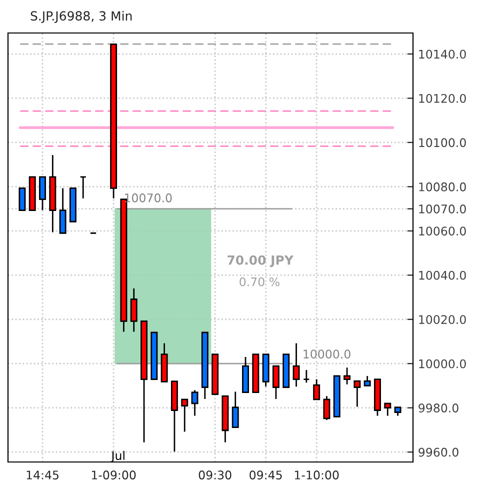 The image size is (479, 486). What do you see at coordinates (261, 261) in the screenshot?
I see `annotation: 70.00 JPY` at bounding box center [261, 261].